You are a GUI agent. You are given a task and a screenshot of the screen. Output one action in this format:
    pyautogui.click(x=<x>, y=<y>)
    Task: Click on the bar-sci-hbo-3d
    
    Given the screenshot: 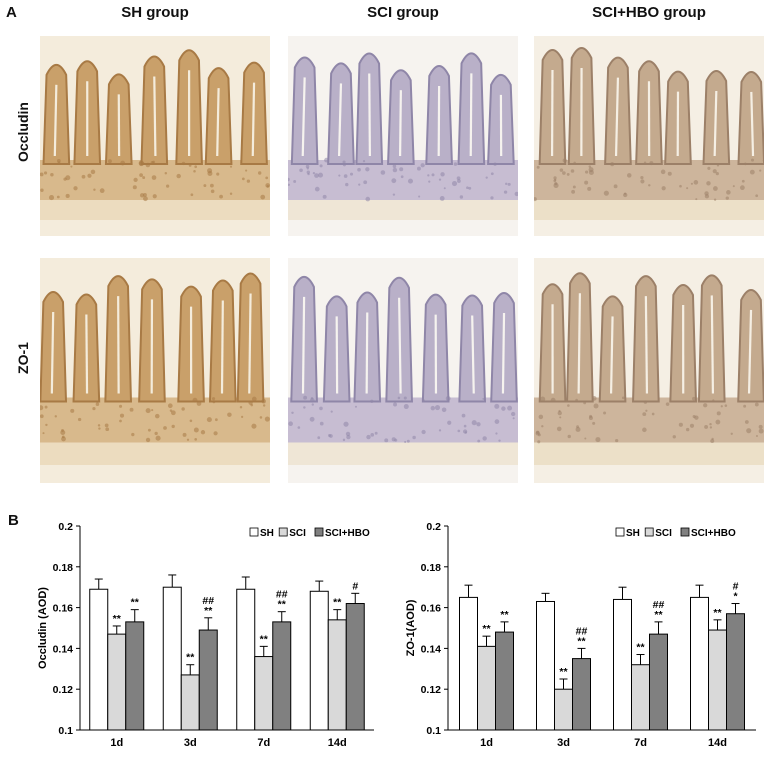 What is the action you would take?
    pyautogui.click(x=582, y=694)
    